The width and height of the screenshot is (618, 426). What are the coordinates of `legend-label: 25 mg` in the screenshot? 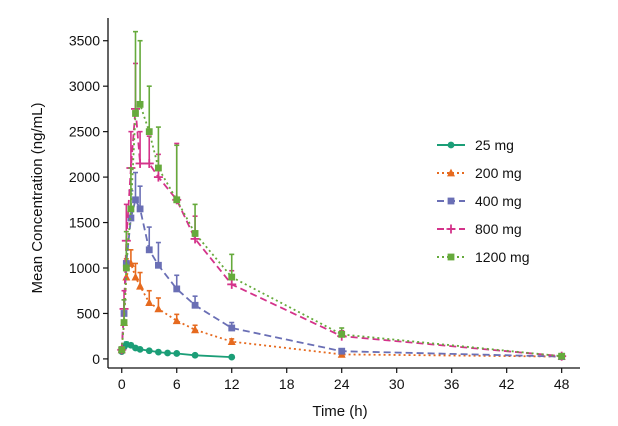 It's located at (494, 145).